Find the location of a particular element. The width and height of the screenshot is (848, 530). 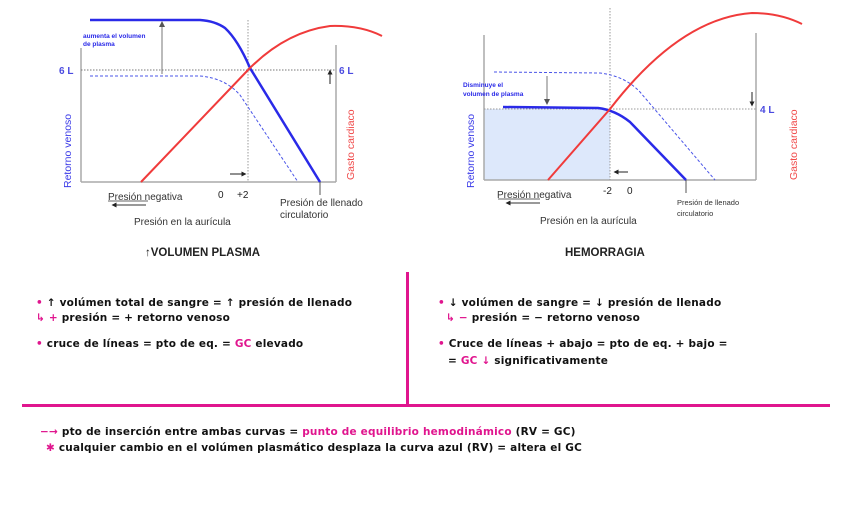

right-fill-label-line1: Presión de llenado is located at coordinates (708, 202).